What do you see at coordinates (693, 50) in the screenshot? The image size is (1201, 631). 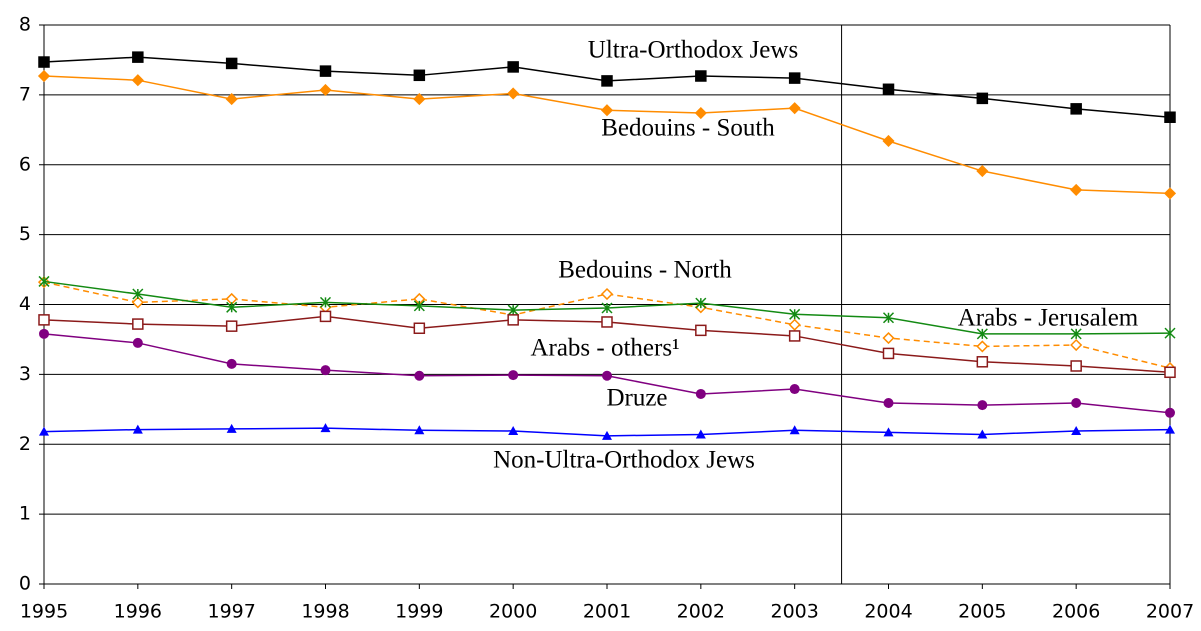 I see `series-label: Ultra-Orthodox Jews` at bounding box center [693, 50].